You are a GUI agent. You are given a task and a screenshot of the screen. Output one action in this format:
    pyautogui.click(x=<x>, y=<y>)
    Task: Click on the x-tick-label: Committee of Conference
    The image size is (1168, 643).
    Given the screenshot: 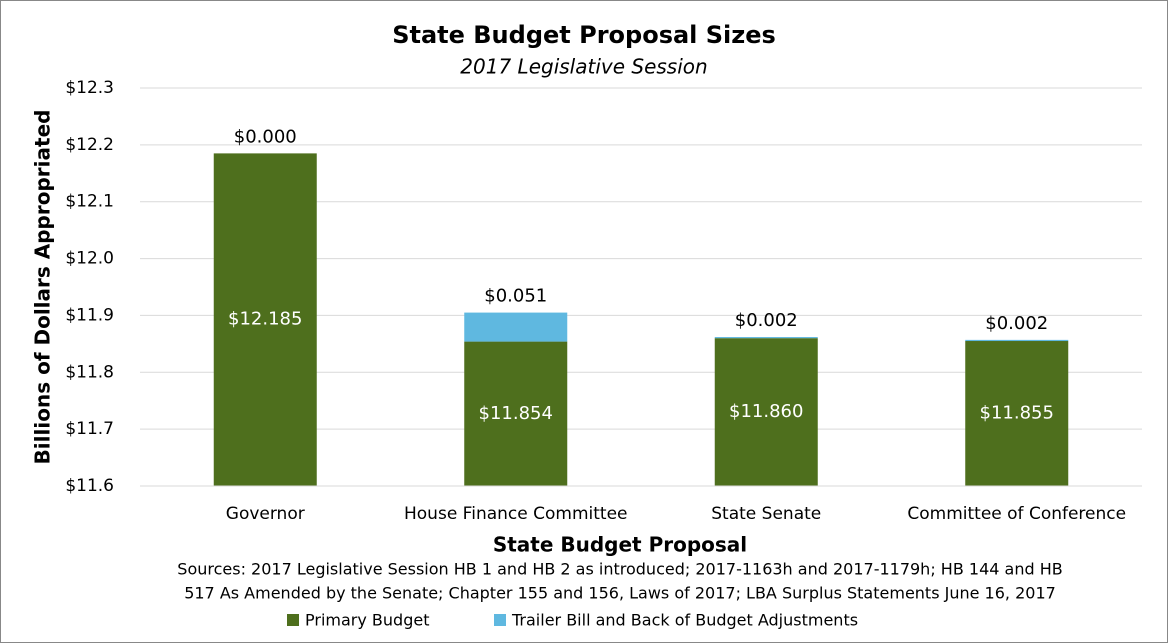 What is the action you would take?
    pyautogui.click(x=1016, y=514)
    